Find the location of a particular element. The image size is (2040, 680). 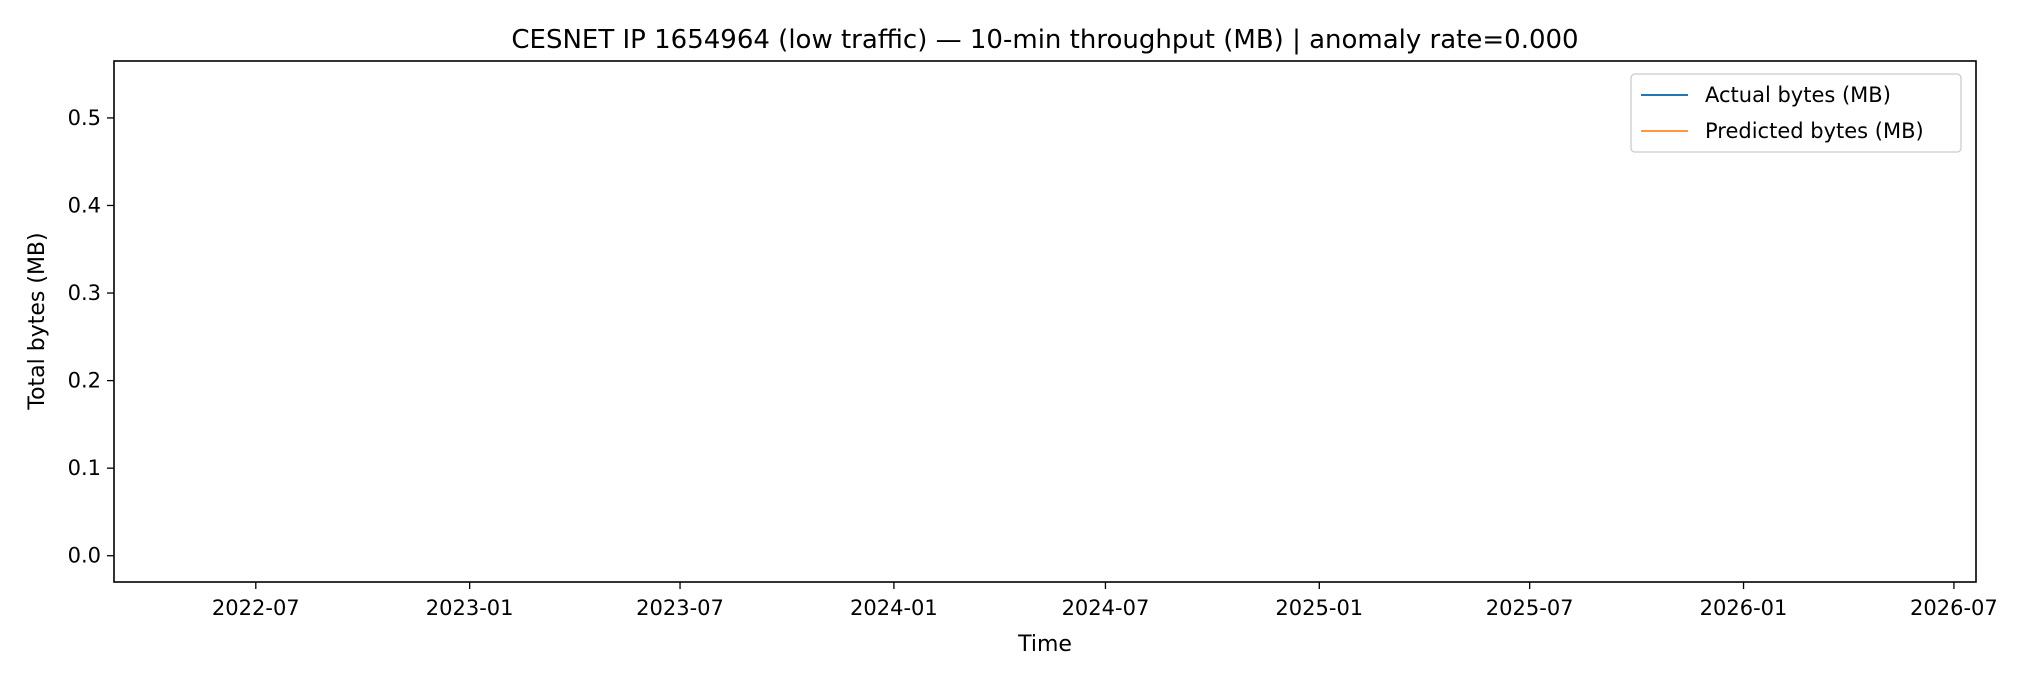

y-tick-label: 0.0 is located at coordinates (84, 556).